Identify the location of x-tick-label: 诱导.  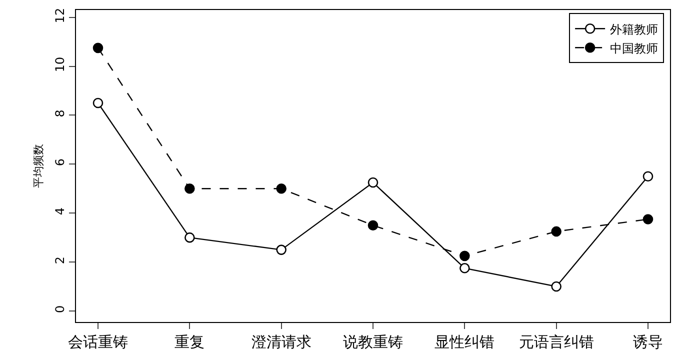
(648, 342).